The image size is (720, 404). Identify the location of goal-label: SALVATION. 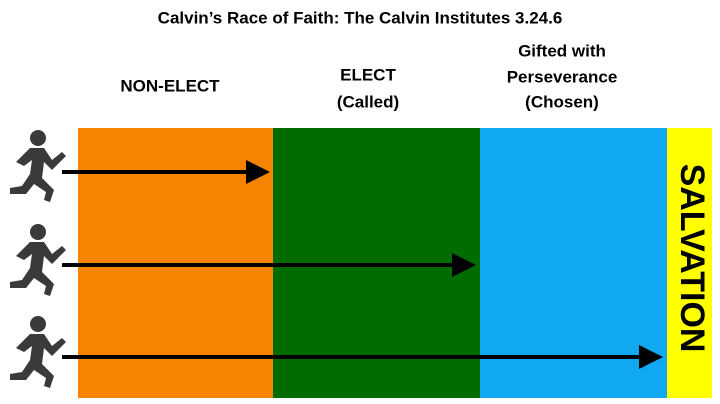
(692, 258).